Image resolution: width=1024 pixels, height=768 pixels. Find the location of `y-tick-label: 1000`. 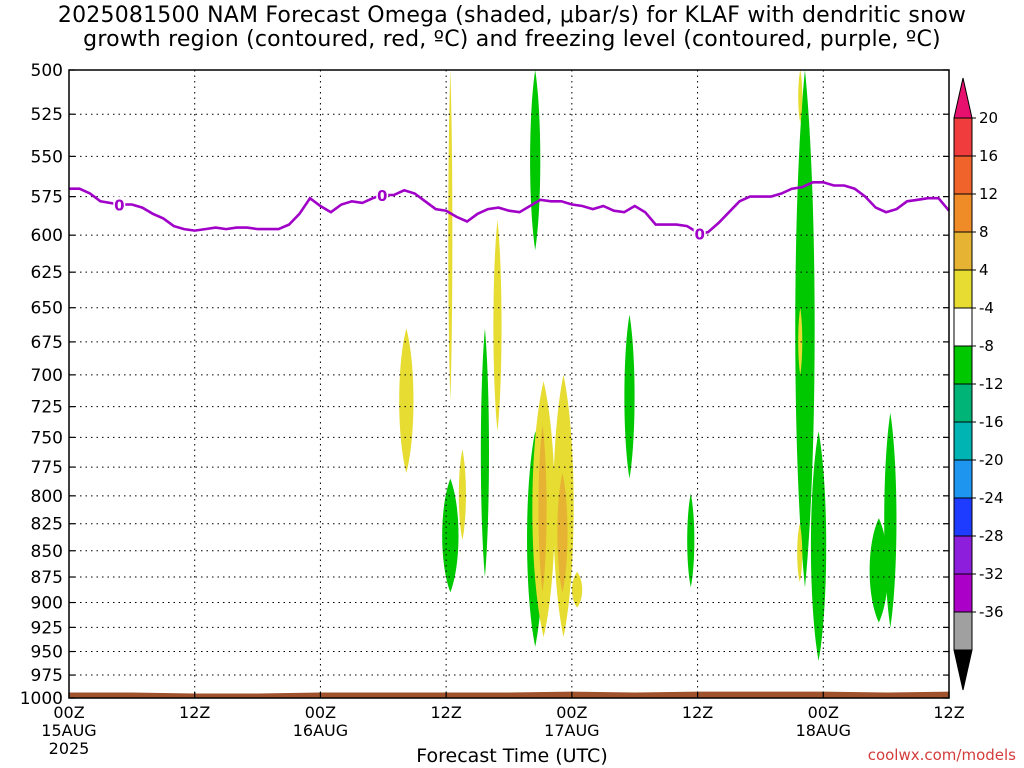

y-tick-label: 1000 is located at coordinates (41, 699).